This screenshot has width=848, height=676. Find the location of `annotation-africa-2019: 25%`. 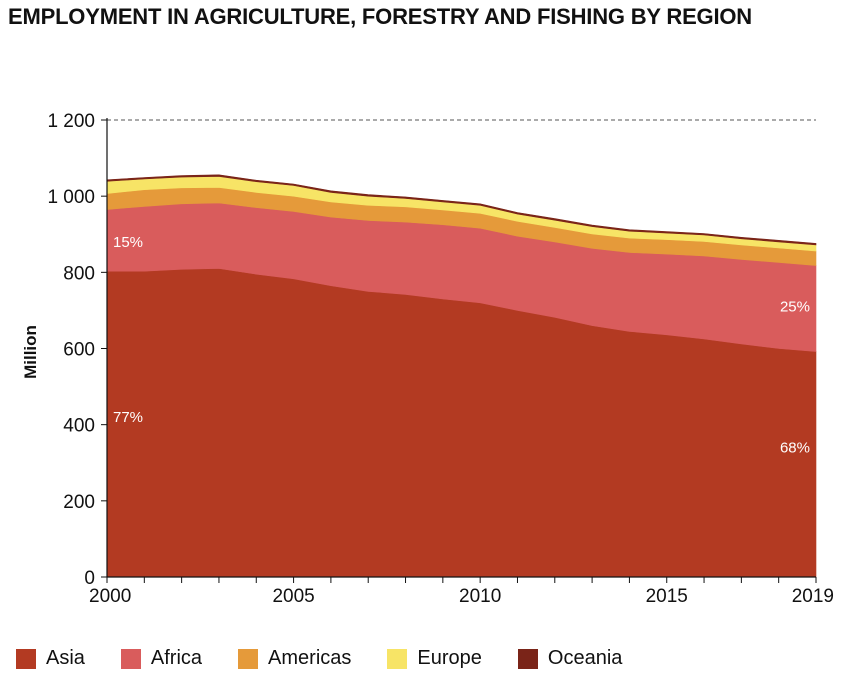

annotation-africa-2019: 25% is located at coordinates (795, 307).